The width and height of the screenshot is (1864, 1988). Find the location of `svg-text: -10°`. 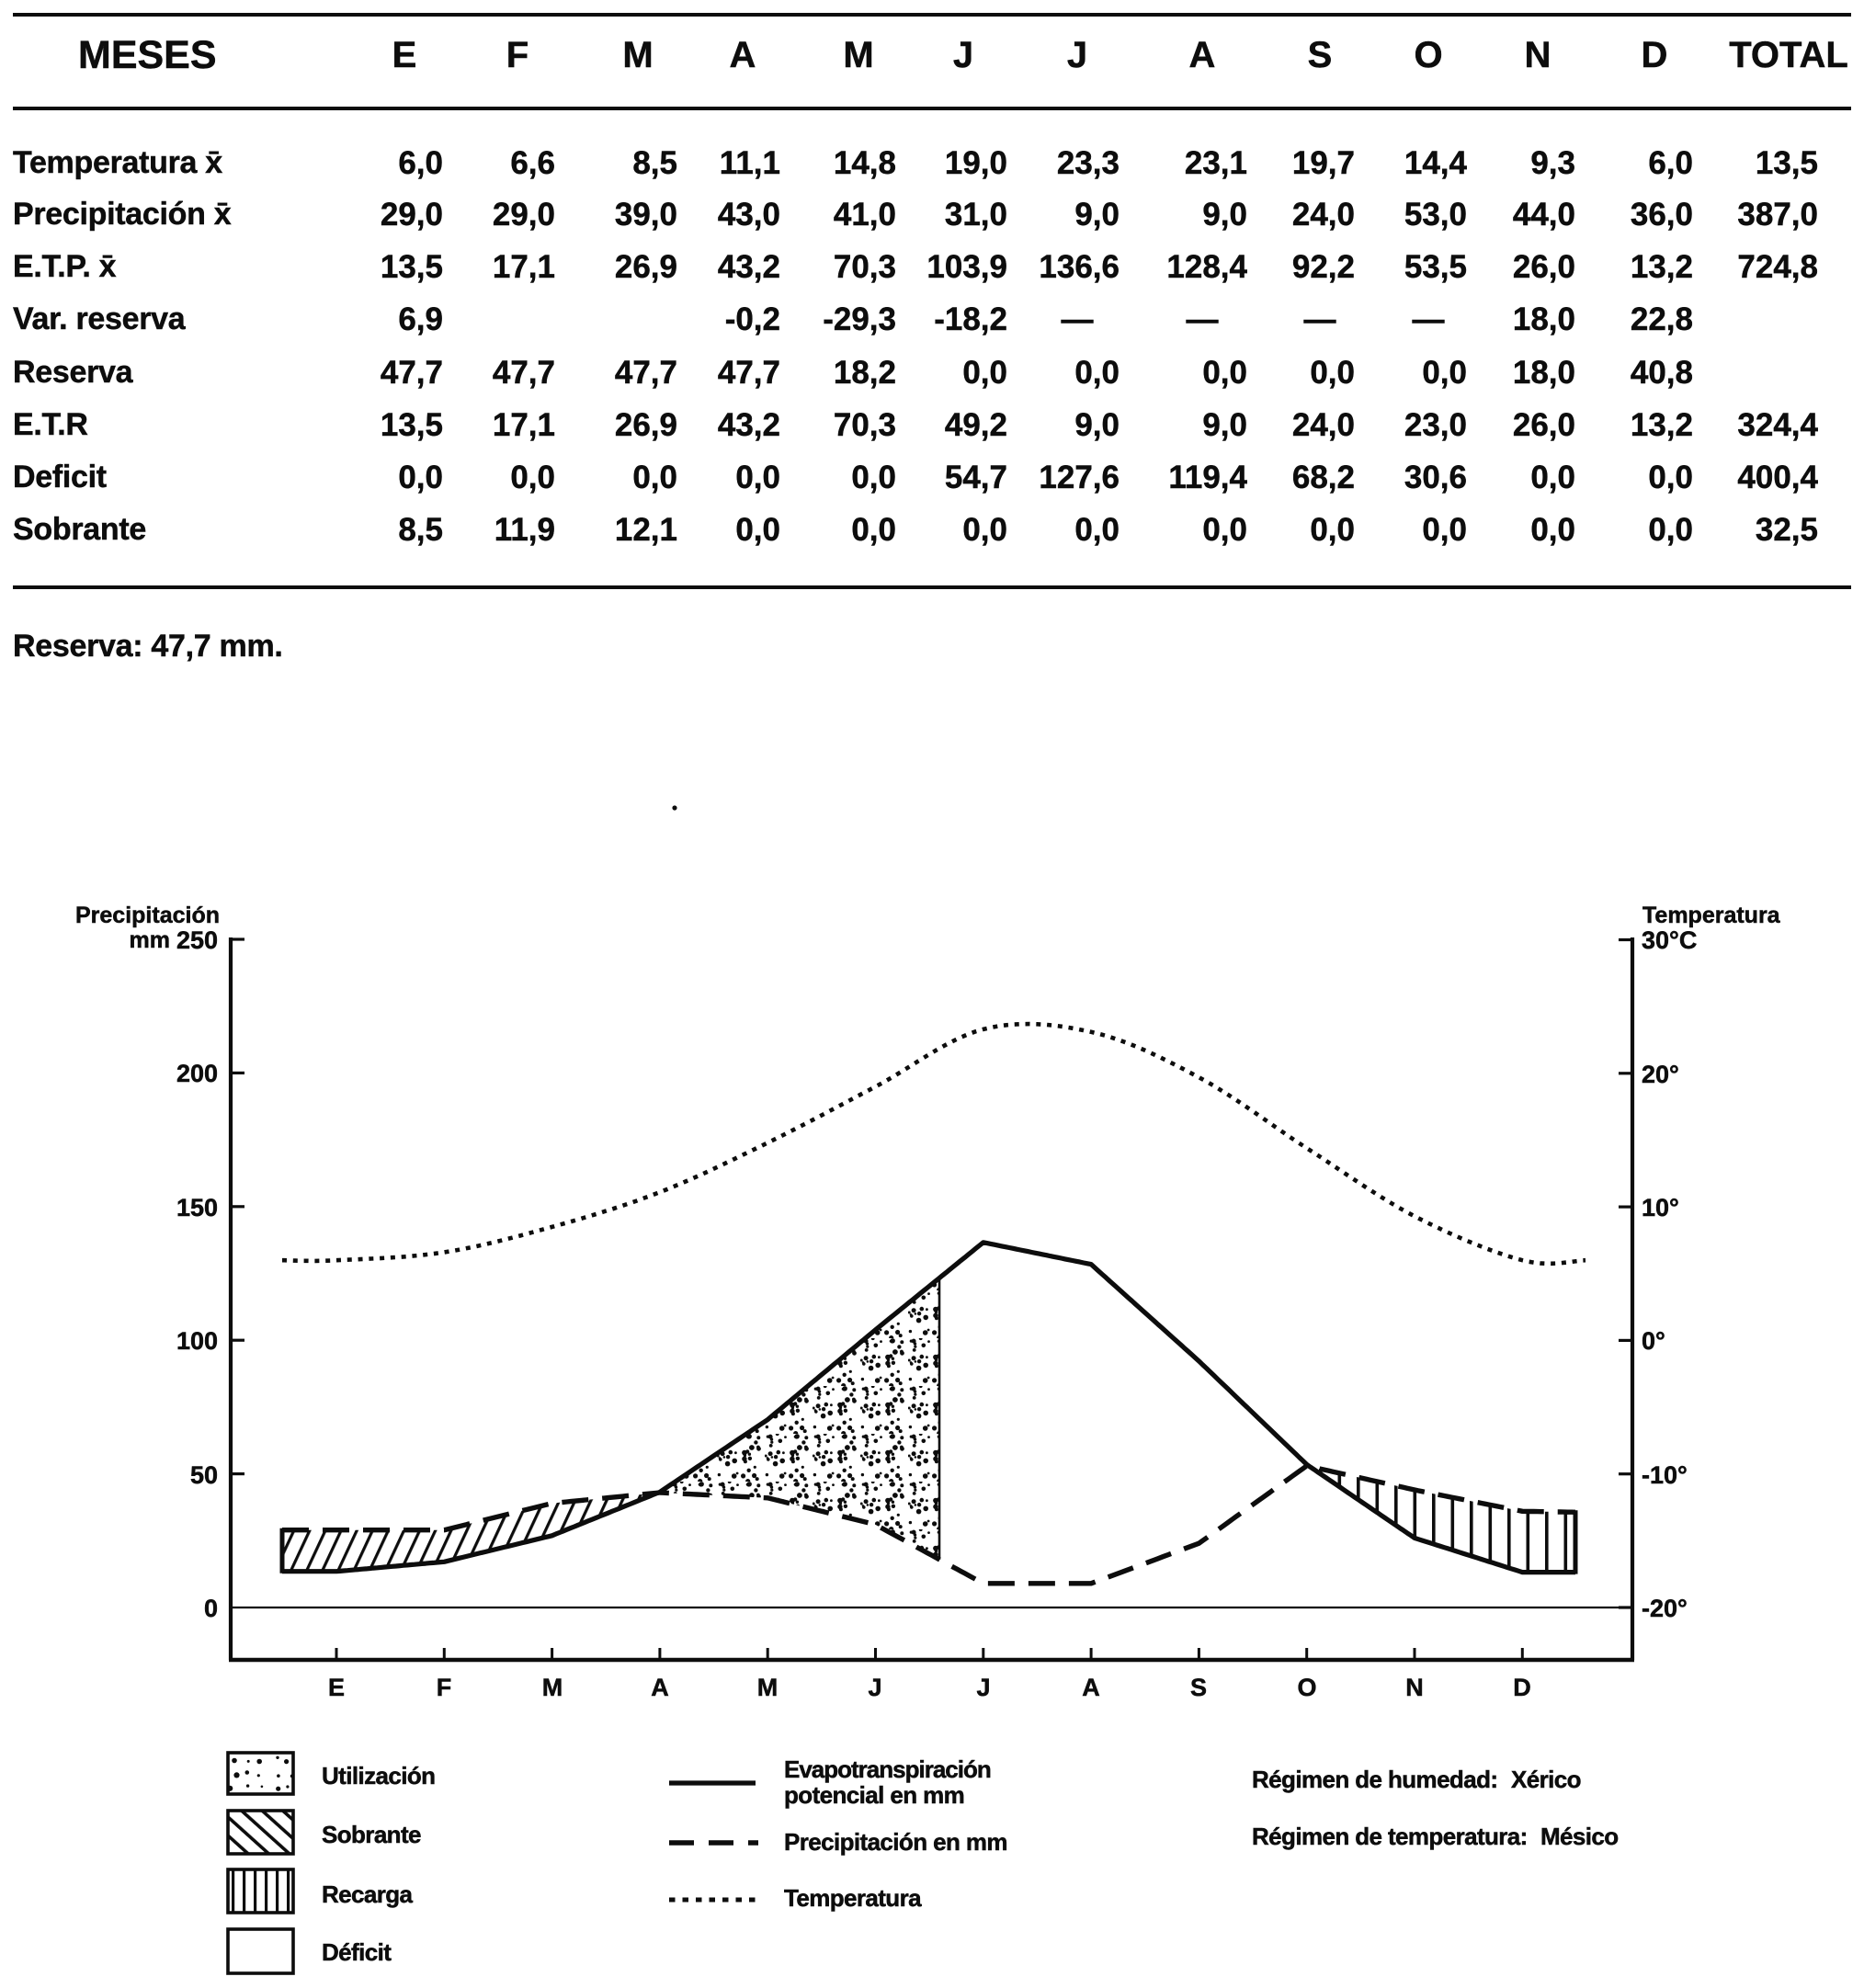

svg-text: -10° is located at coordinates (1665, 1475).